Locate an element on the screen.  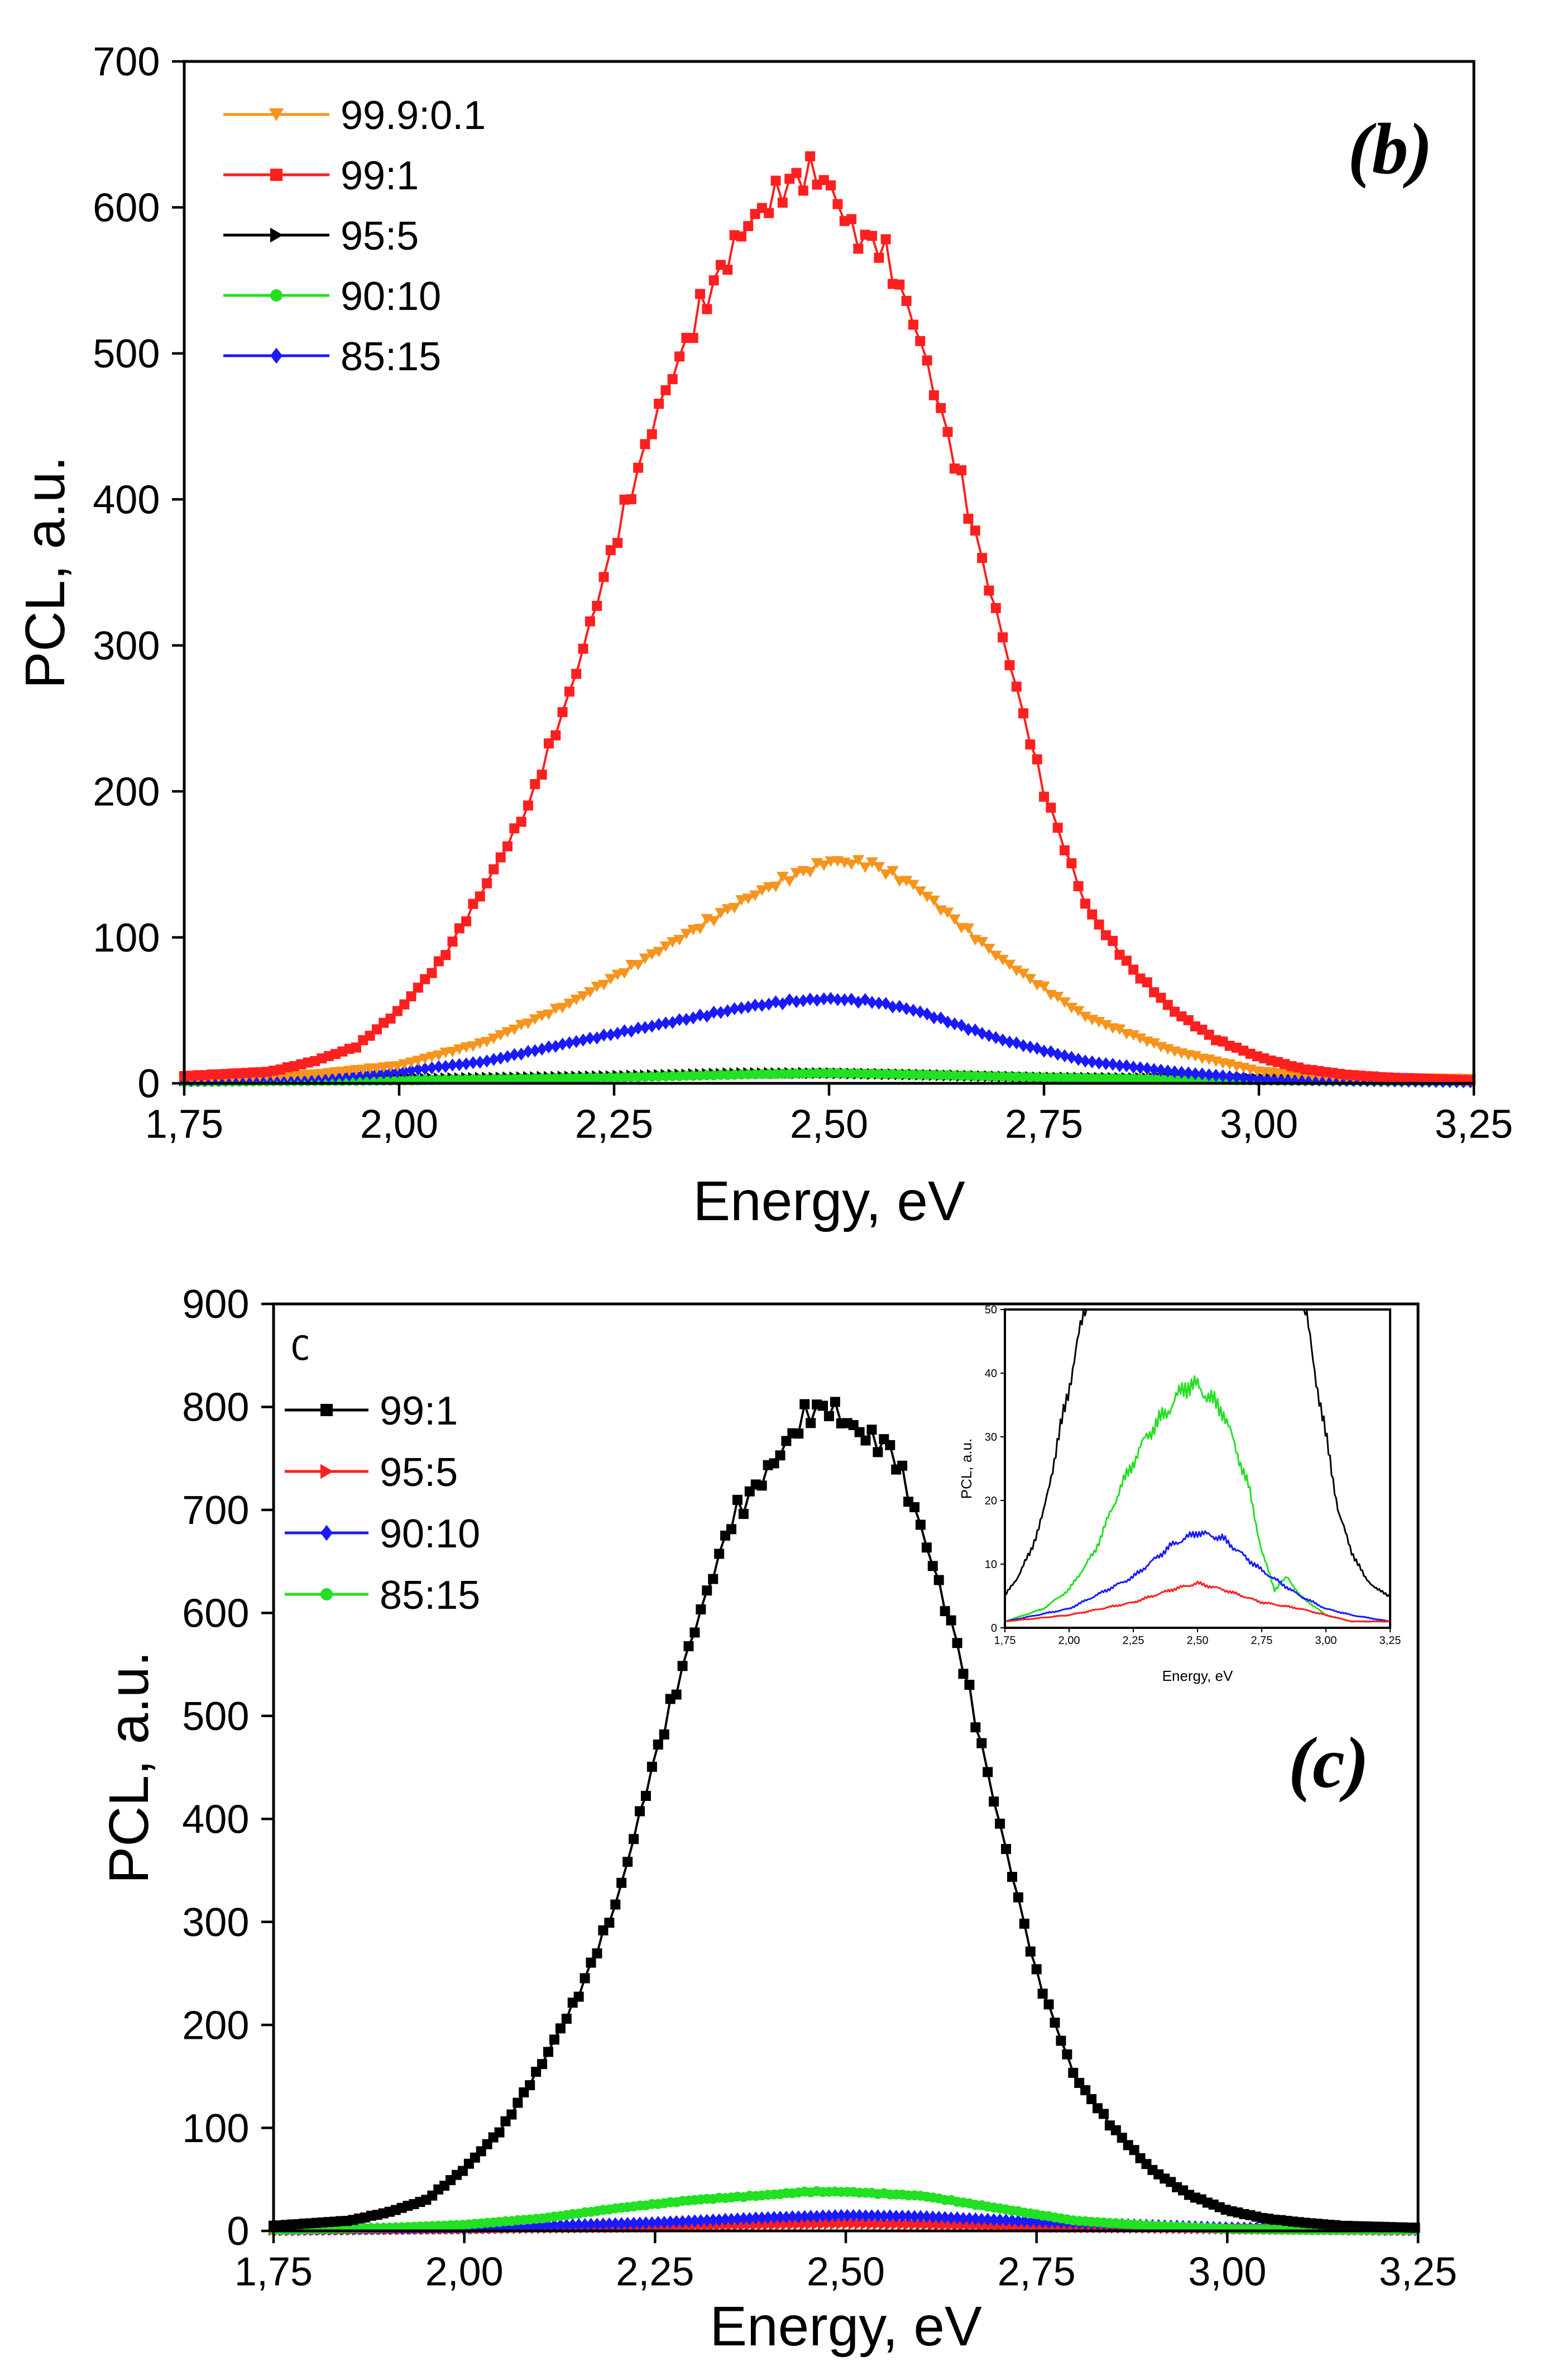
inset-series-line is located at coordinates (1197, 1454).